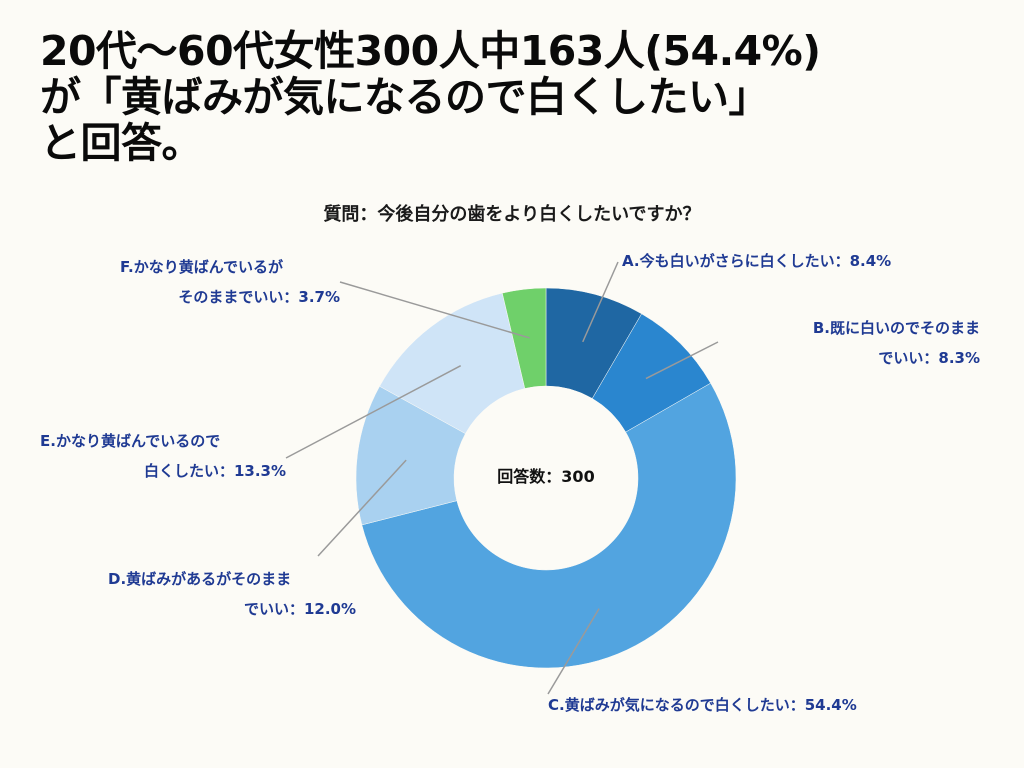  Describe the element at coordinates (121, 143) in the screenshot. I see `headline-line-3: と回答。` at that location.